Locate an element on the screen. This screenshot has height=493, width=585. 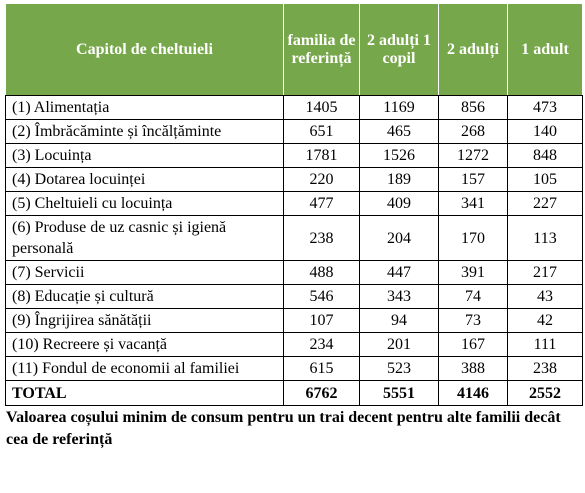
cell-value: 94 is located at coordinates (399, 320).